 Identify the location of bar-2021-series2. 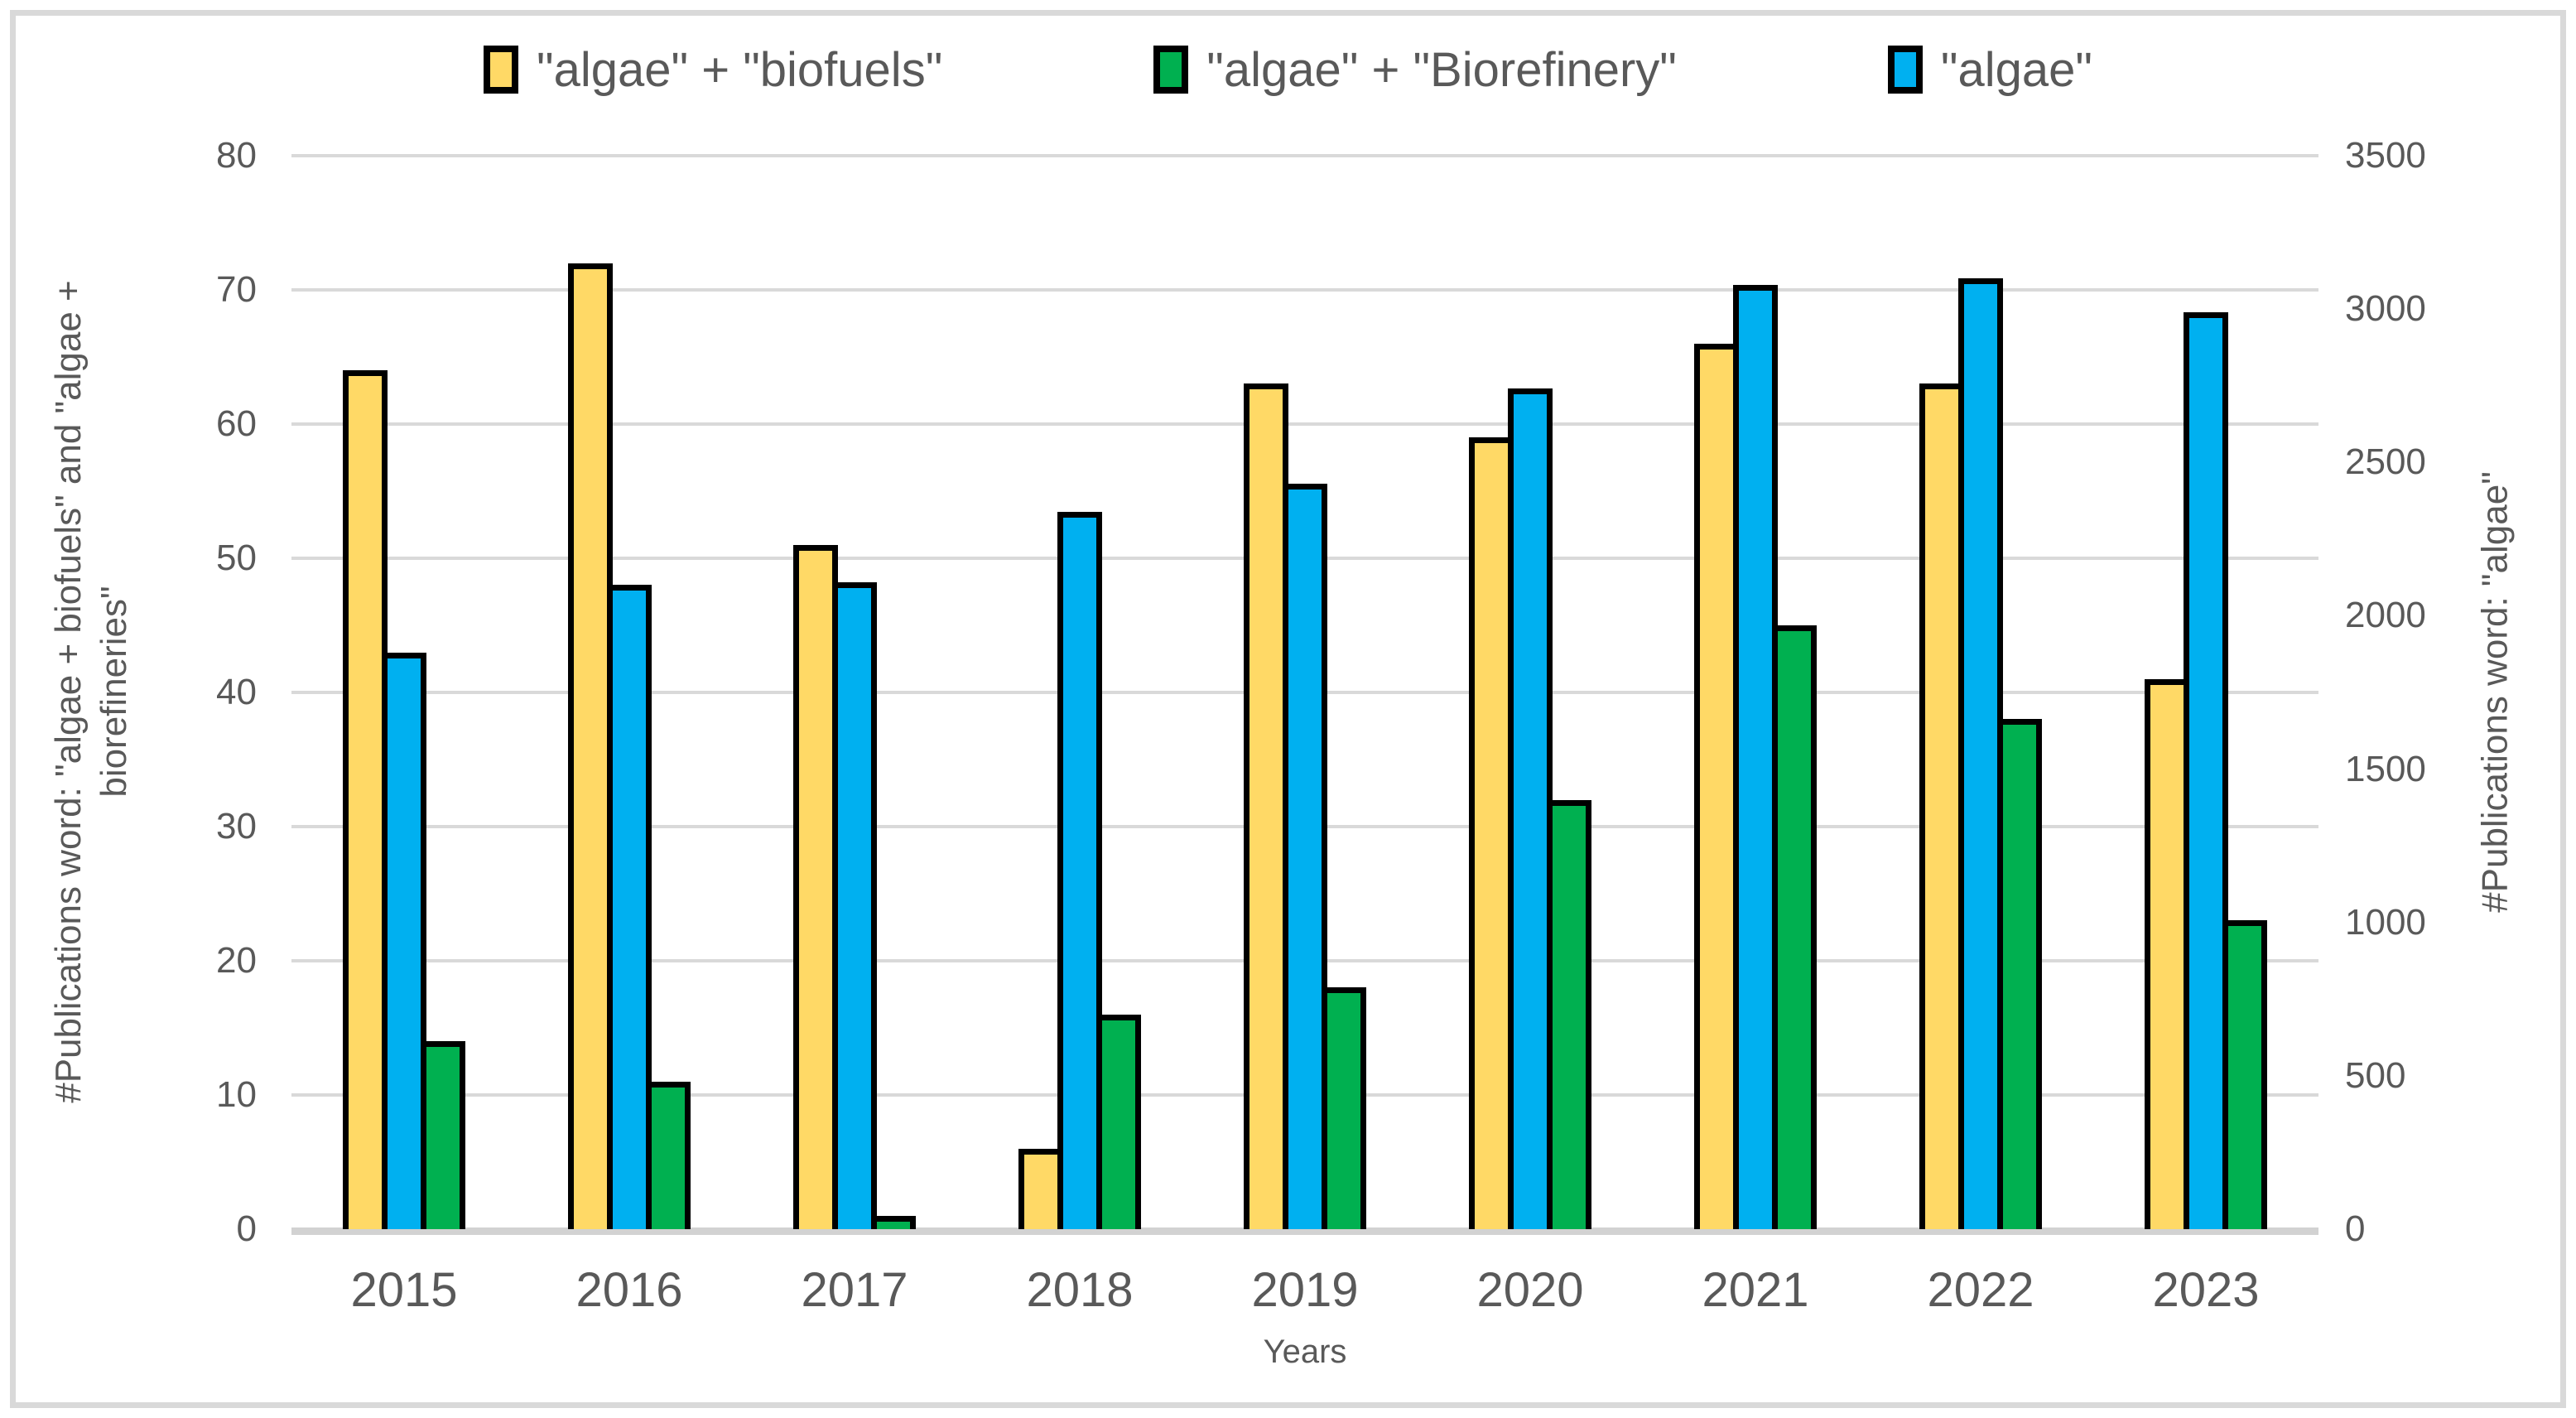
(1794, 927).